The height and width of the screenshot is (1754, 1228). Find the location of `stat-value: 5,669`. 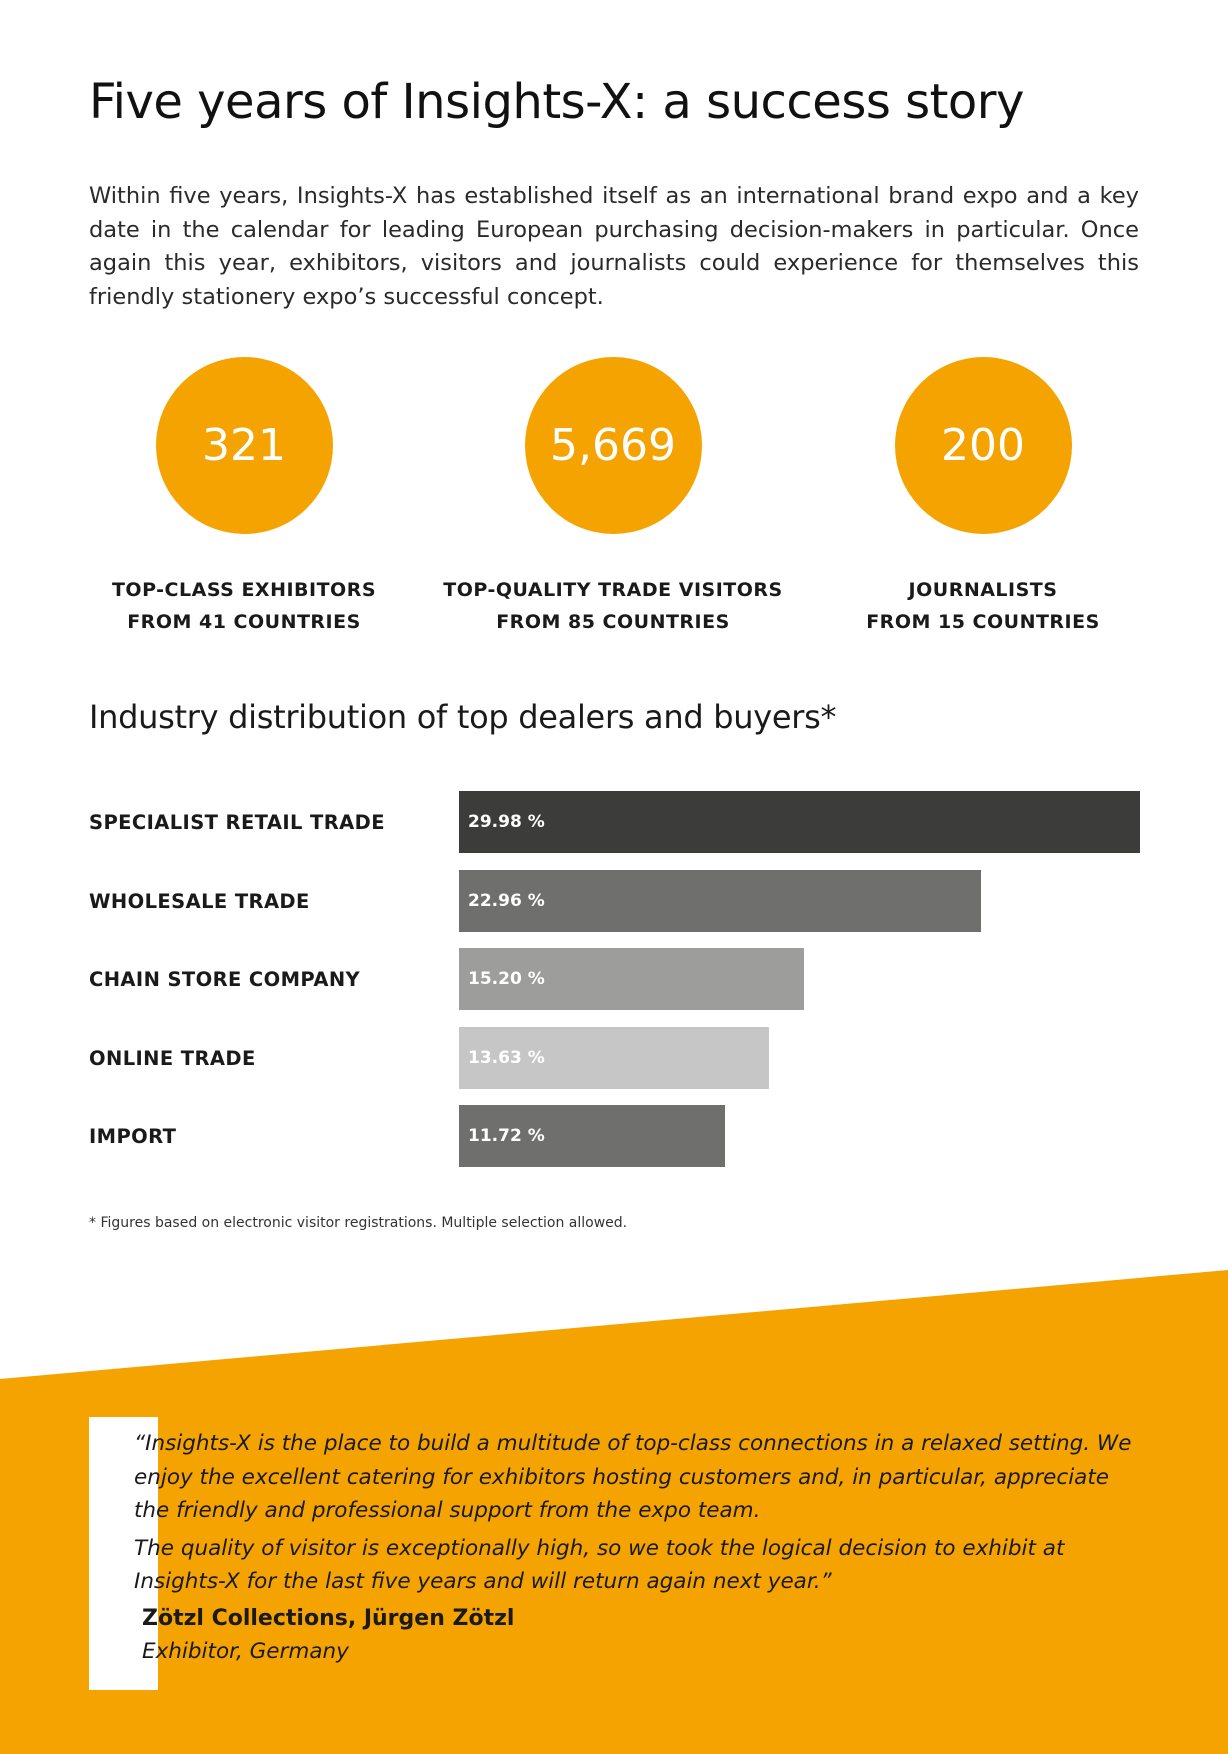

stat-value: 5,669 is located at coordinates (613, 445).